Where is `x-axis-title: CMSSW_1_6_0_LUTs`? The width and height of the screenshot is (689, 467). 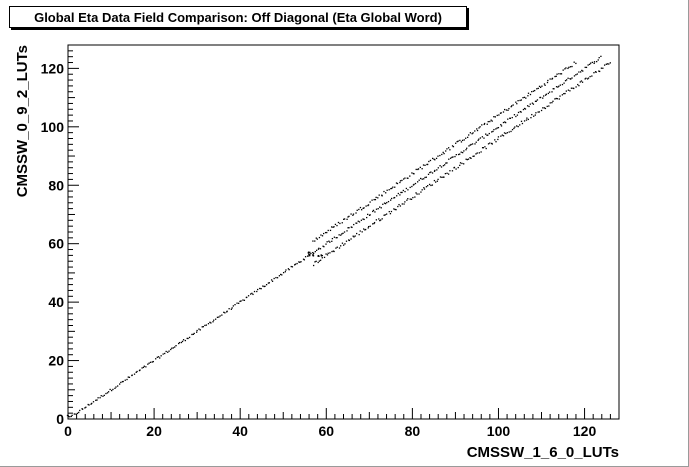
x-axis-title: CMSSW_1_6_0_LUTs is located at coordinates (543, 452).